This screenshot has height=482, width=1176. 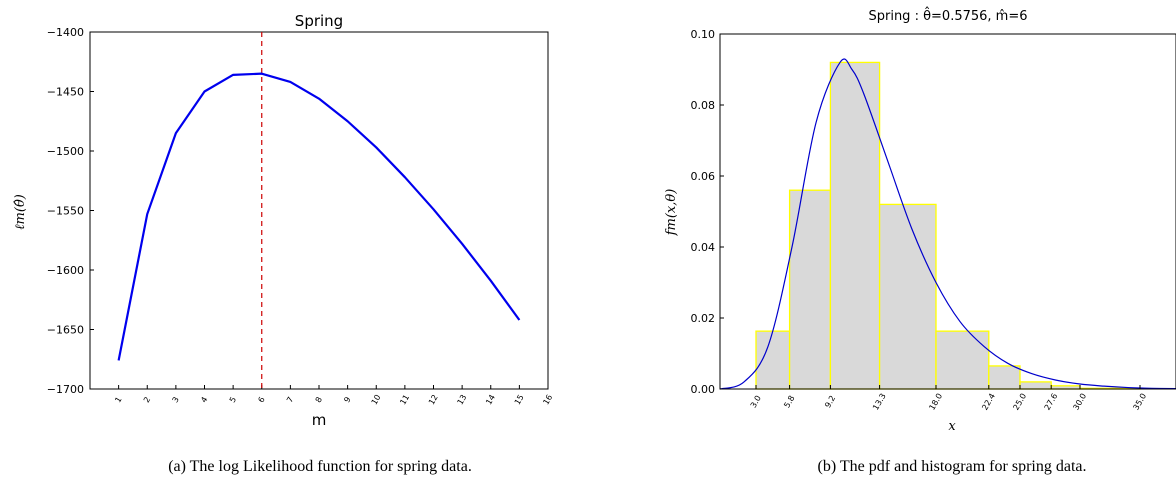 What do you see at coordinates (988, 402) in the screenshot?
I see `x-tick-label-b-5: 22.4` at bounding box center [988, 402].